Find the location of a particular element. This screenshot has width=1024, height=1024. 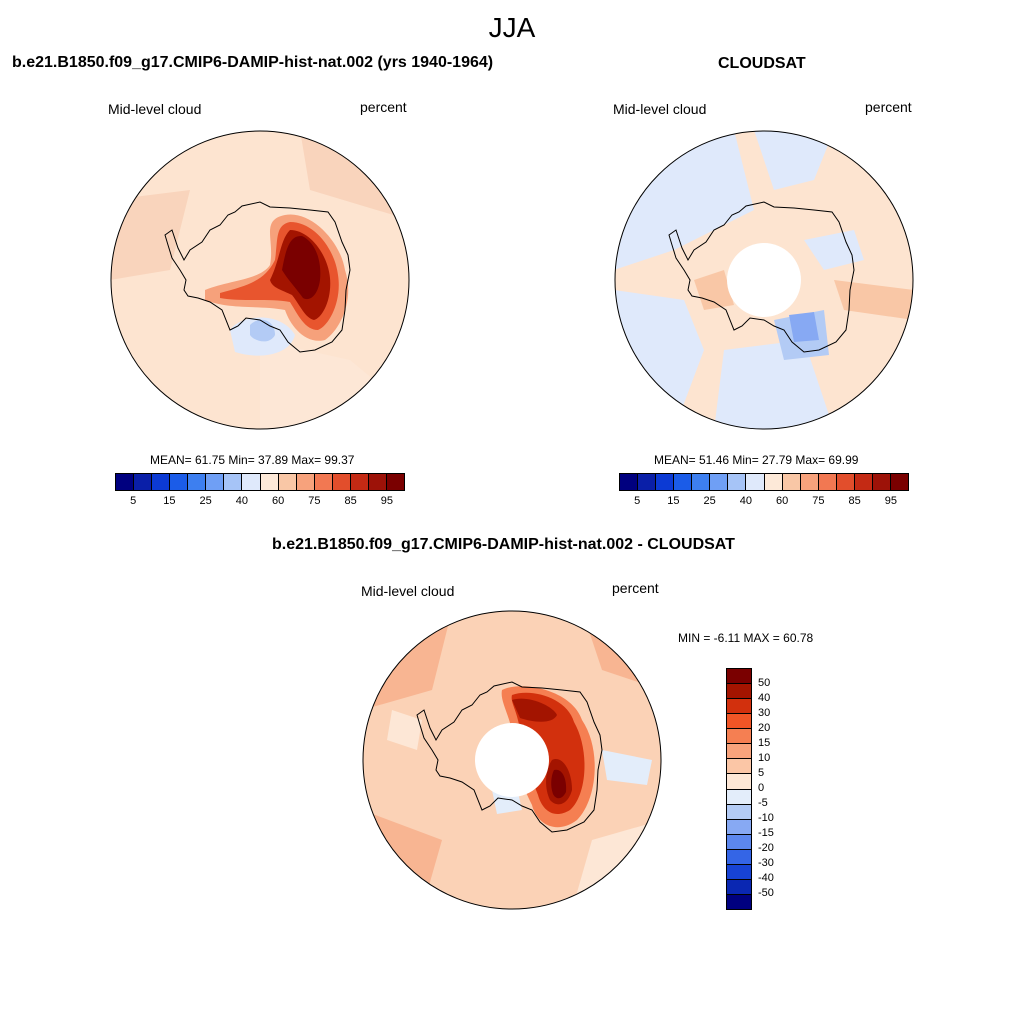

colorbar-tick-label: -15 is located at coordinates (766, 833).